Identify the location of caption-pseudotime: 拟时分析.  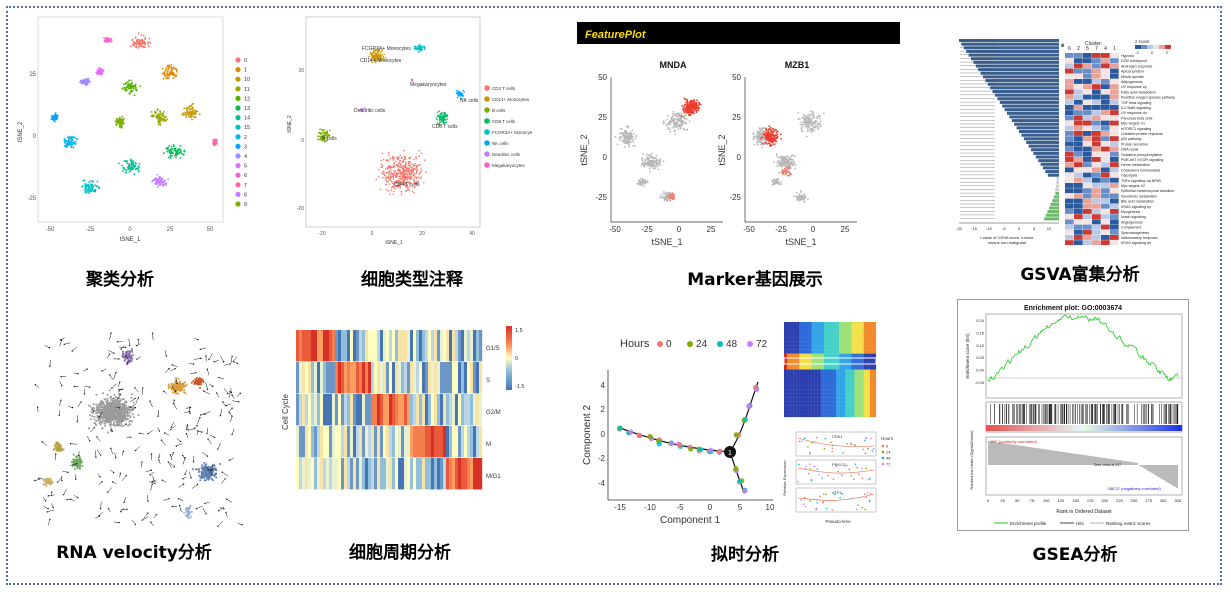
(745, 555).